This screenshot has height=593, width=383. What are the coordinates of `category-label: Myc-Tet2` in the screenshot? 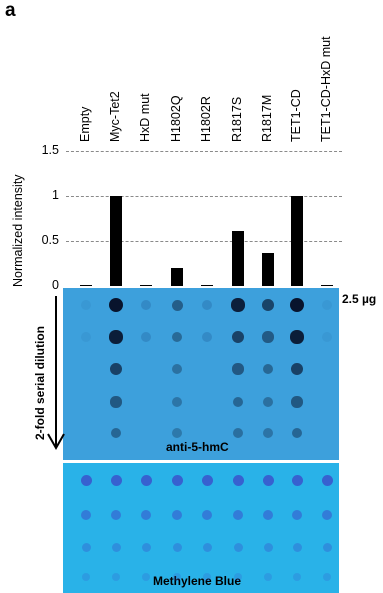 It's located at (115, 116).